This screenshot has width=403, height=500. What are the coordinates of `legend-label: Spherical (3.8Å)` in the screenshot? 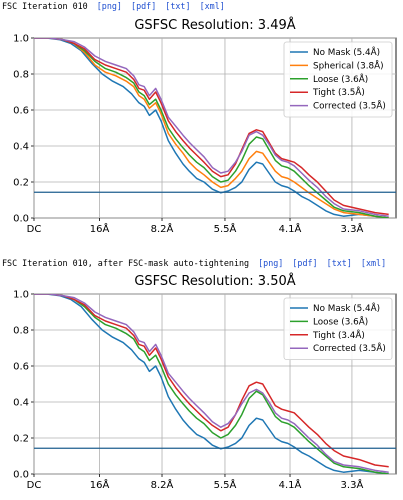 It's located at (348, 65).